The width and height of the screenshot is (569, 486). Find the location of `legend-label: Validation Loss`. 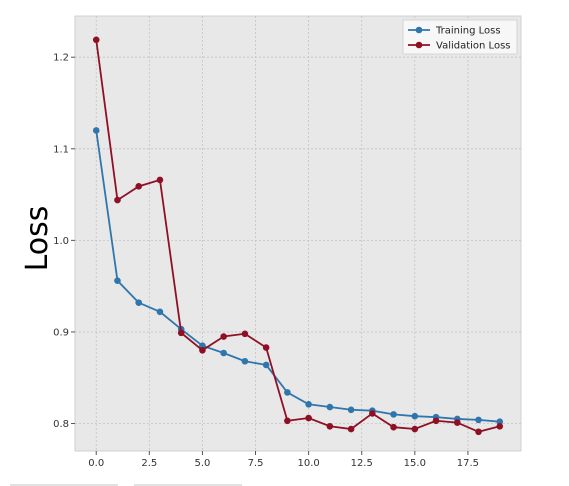

legend-label: Validation Loss is located at coordinates (473, 46).